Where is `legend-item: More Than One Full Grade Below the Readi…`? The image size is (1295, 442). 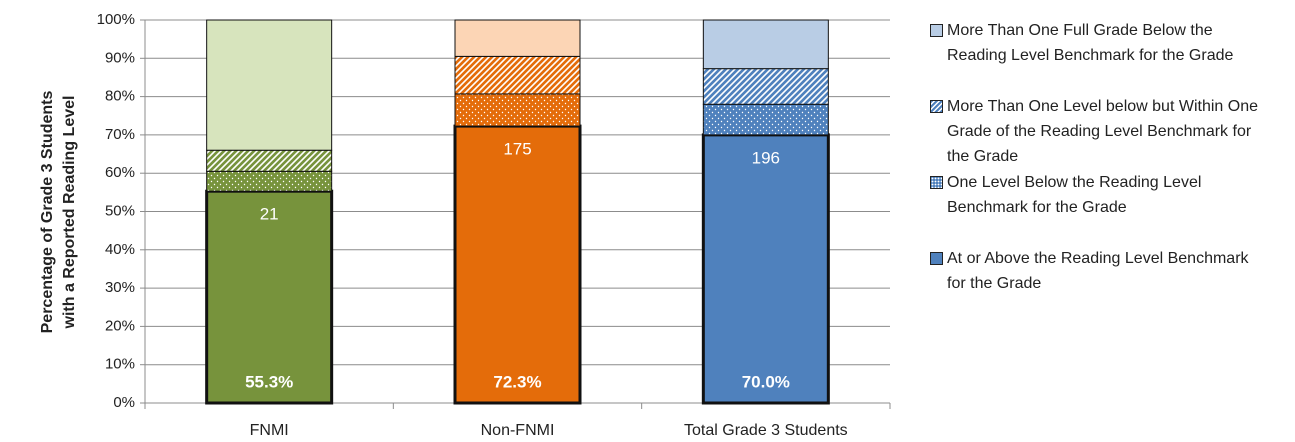
legend-item: More Than One Full Grade Below the Readi… is located at coordinates (1107, 56).